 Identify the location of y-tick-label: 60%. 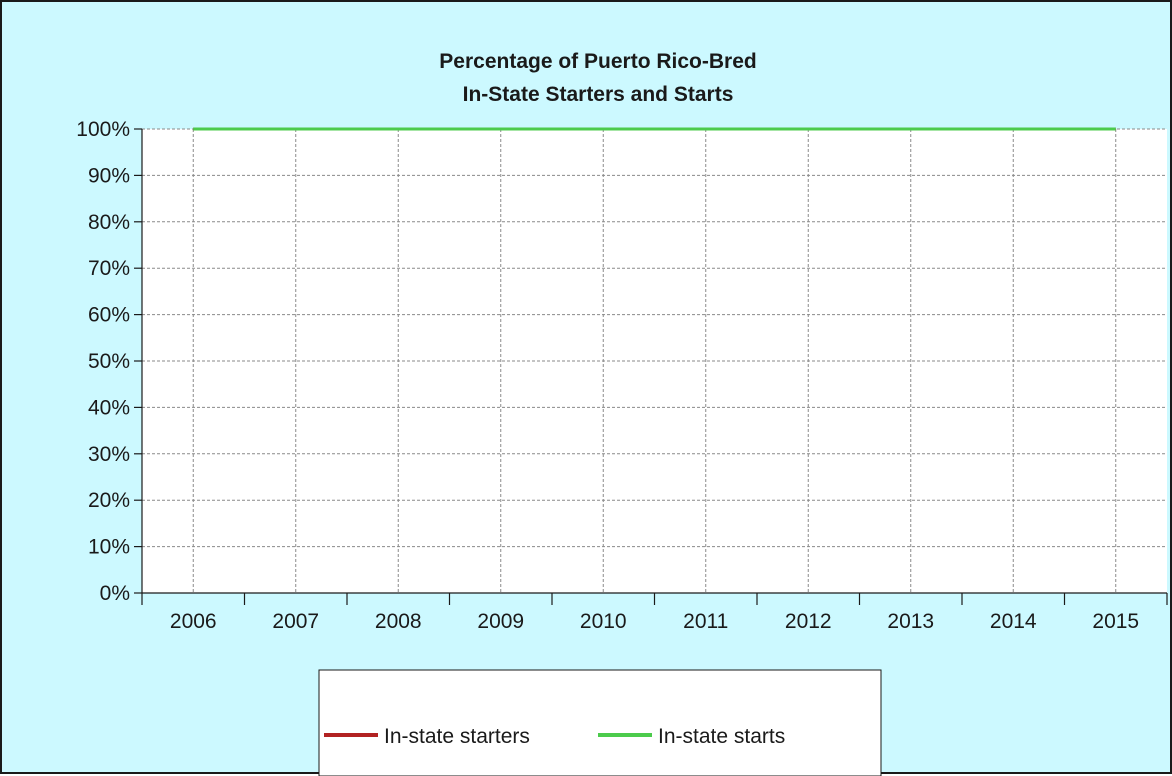
(109, 315).